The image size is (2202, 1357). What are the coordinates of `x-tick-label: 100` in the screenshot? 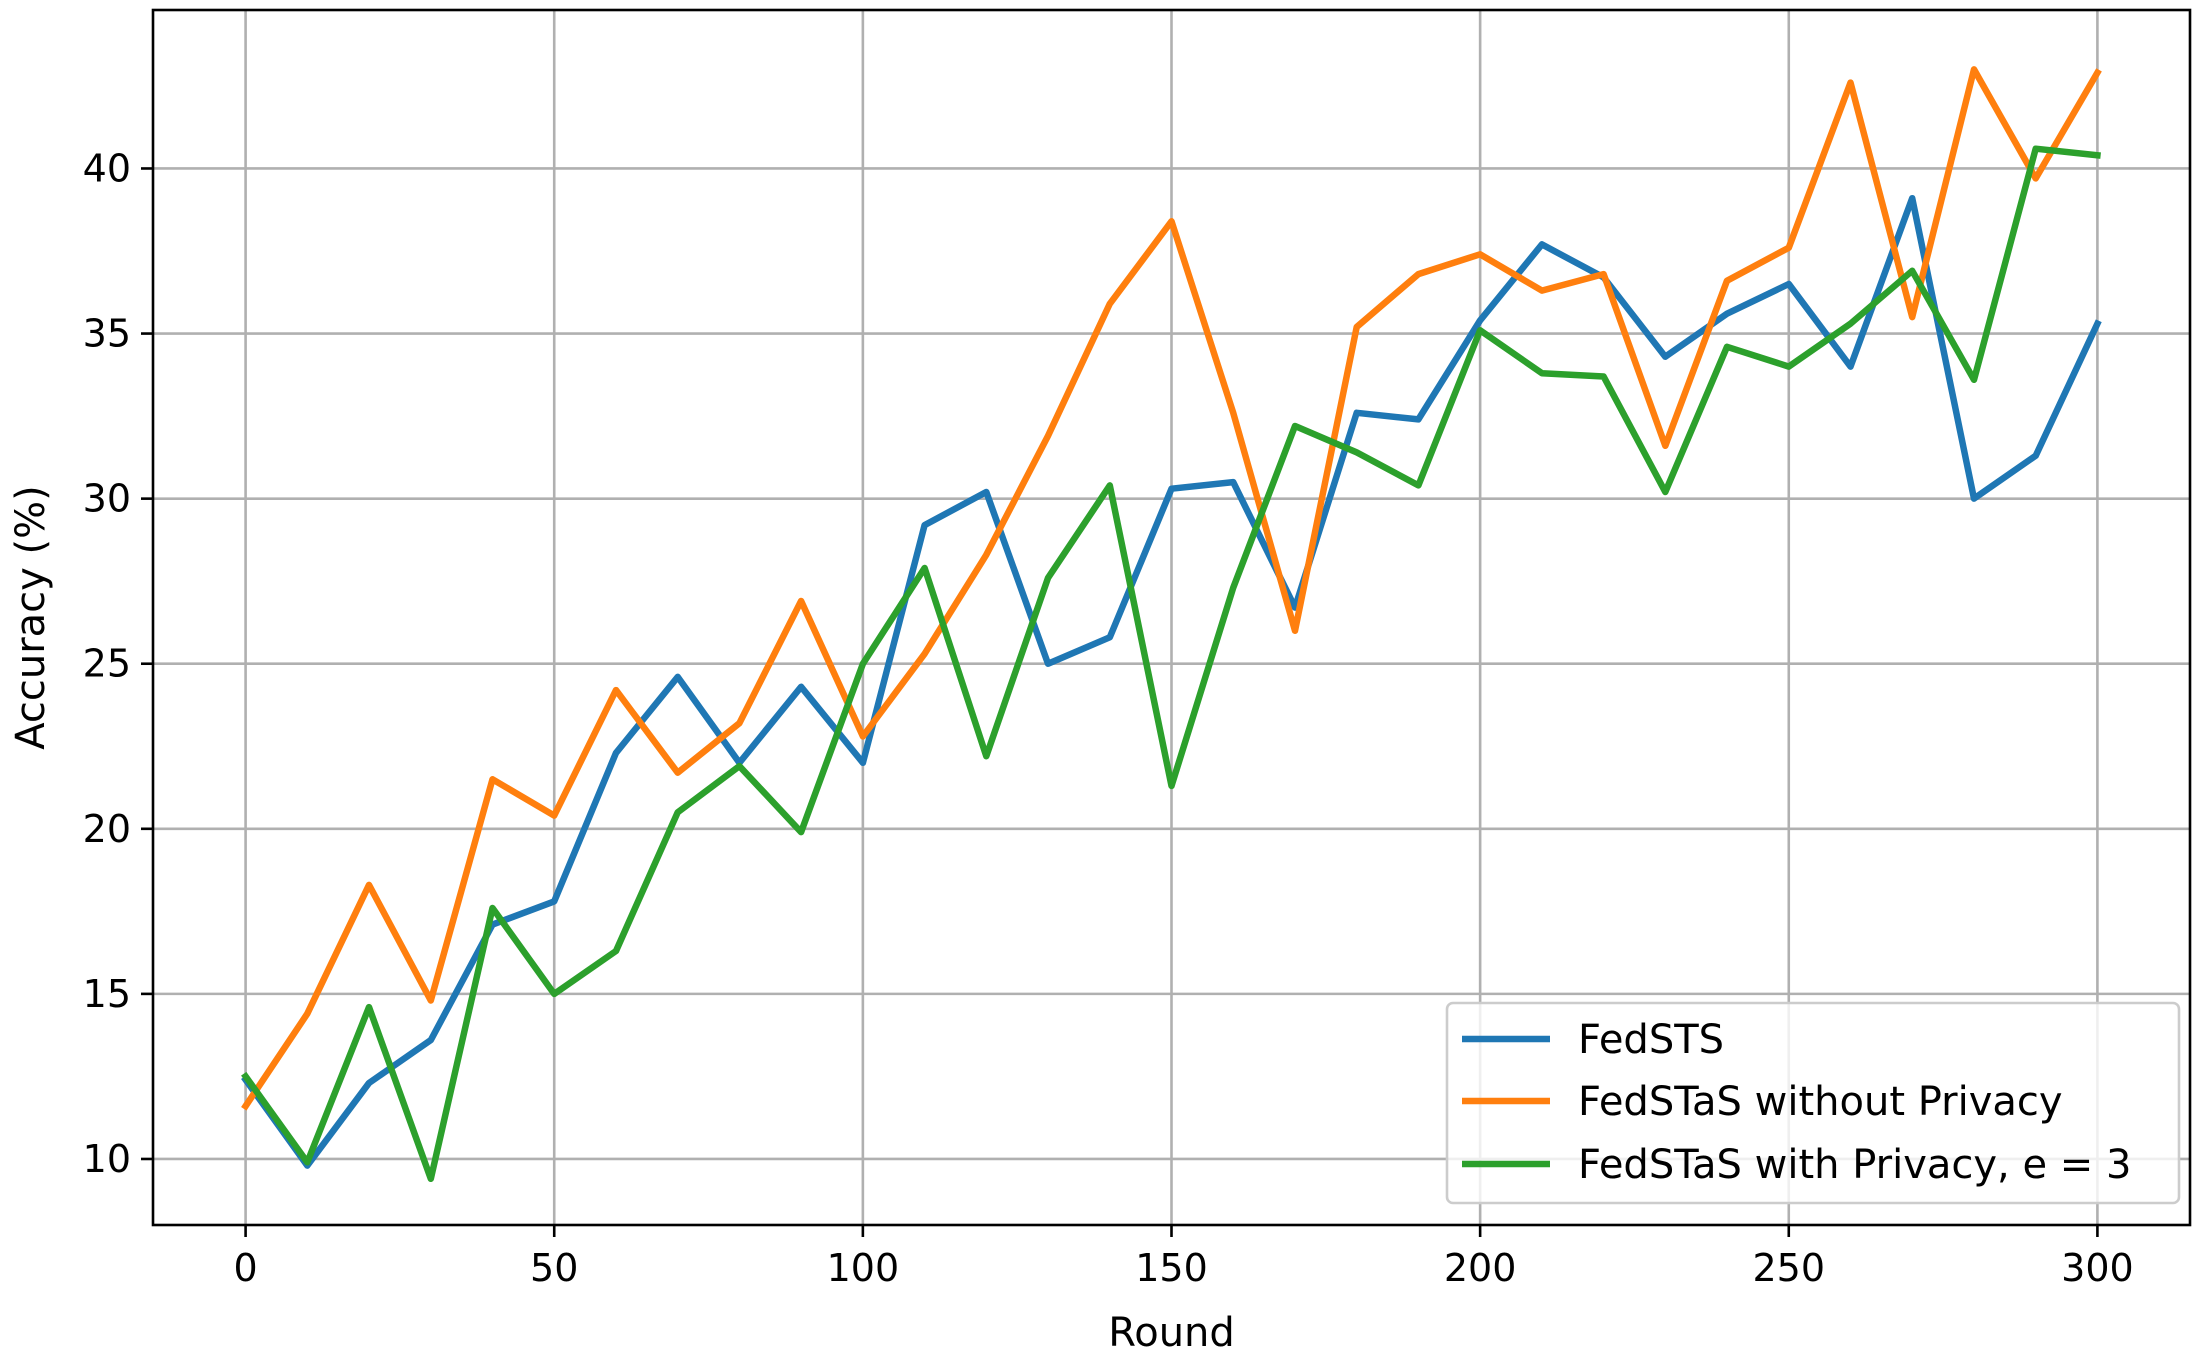 It's located at (863, 1268).